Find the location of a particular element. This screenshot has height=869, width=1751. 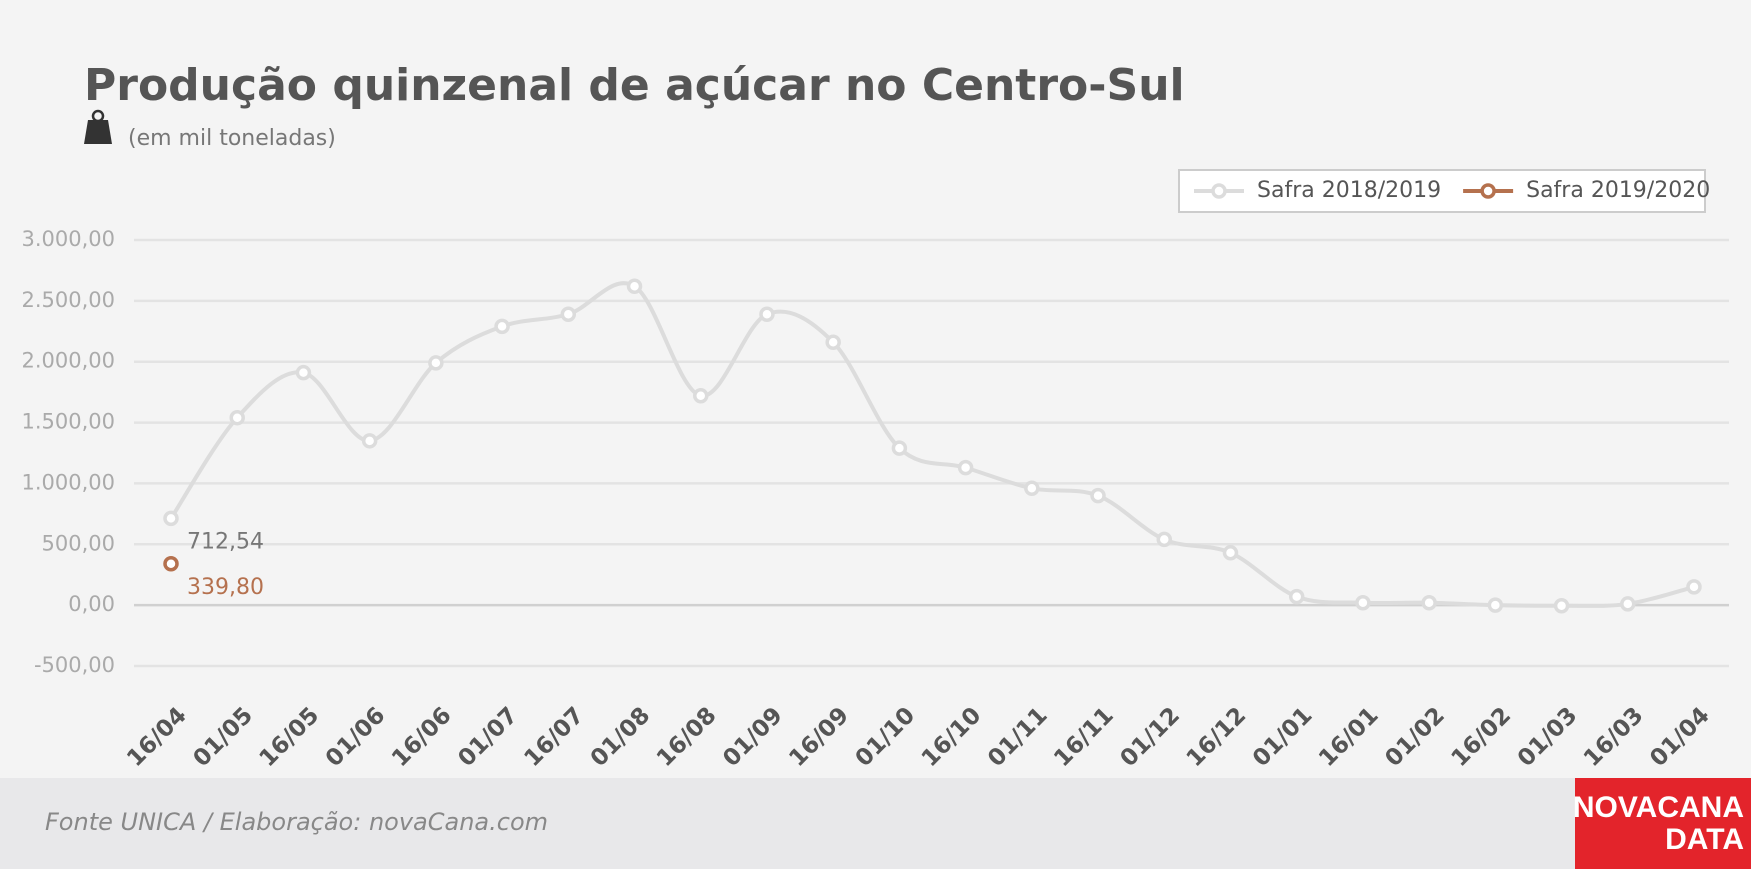

y-tick-label: 3.000,00 is located at coordinates (68, 239).